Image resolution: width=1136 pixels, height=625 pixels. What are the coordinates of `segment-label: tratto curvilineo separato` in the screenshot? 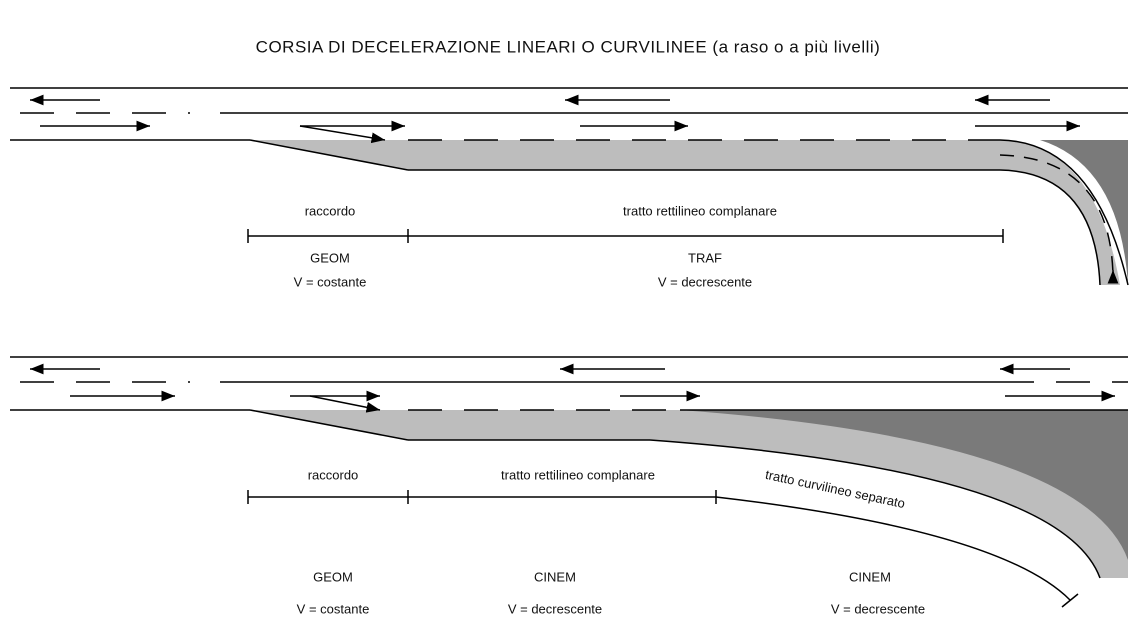 It's located at (835, 489).